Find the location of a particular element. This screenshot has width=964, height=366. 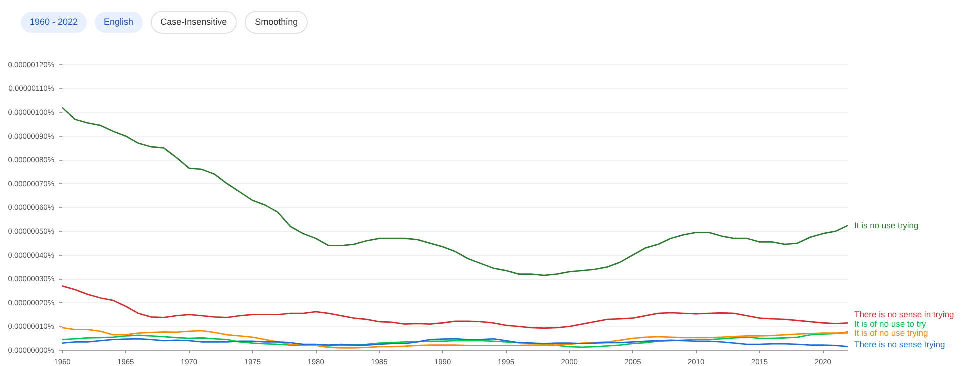

text: Smoothing is located at coordinates (276, 22).